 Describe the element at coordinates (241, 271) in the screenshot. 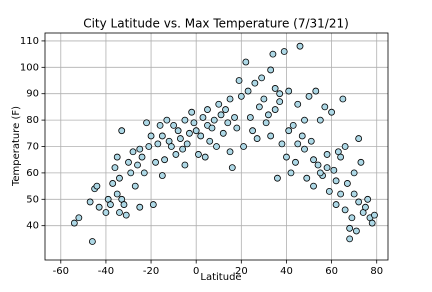

I see `x-tick-label: 20` at that location.